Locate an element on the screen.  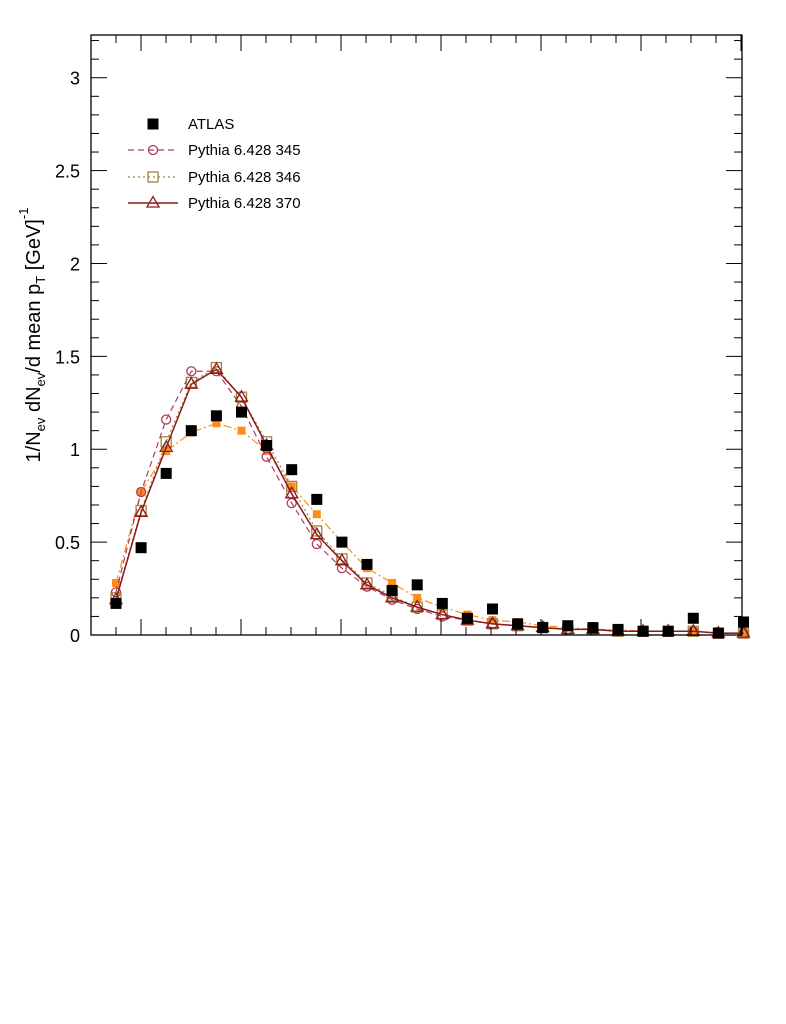
y-tick-label: 1 is located at coordinates (75, 450).